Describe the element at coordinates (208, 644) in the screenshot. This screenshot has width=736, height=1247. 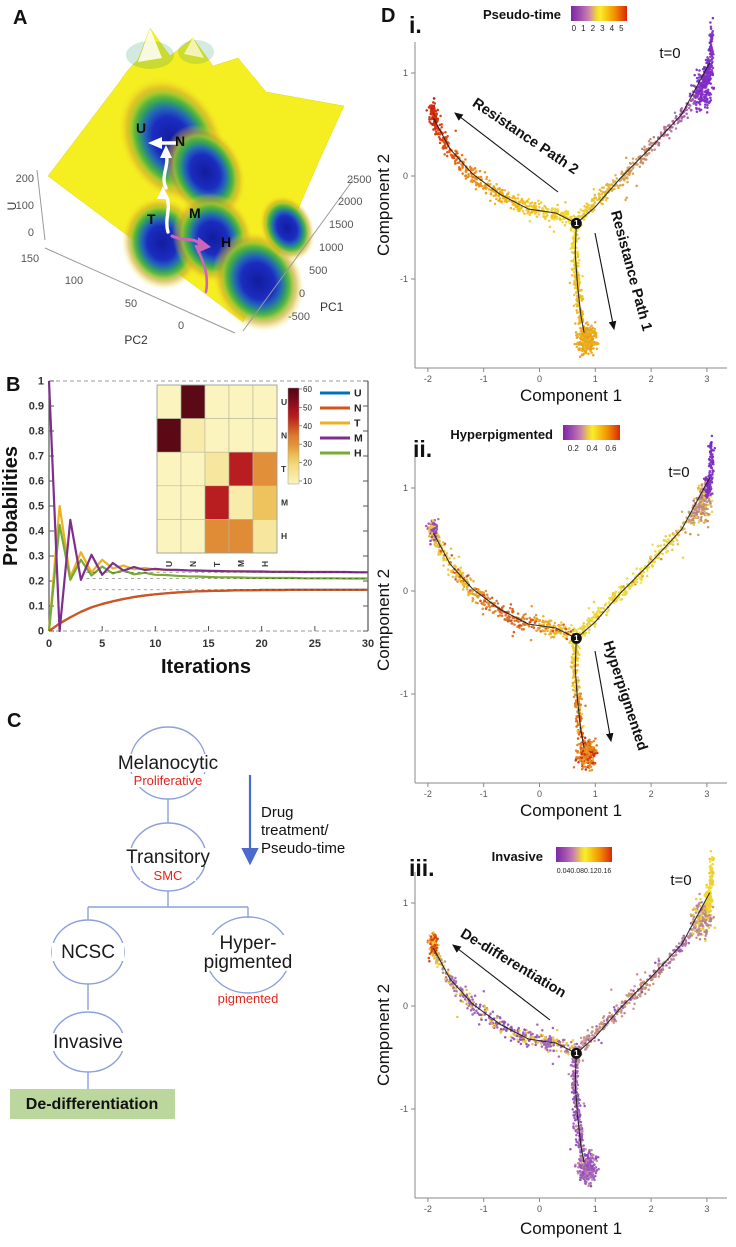
I see `svg-text: 15` at that location.